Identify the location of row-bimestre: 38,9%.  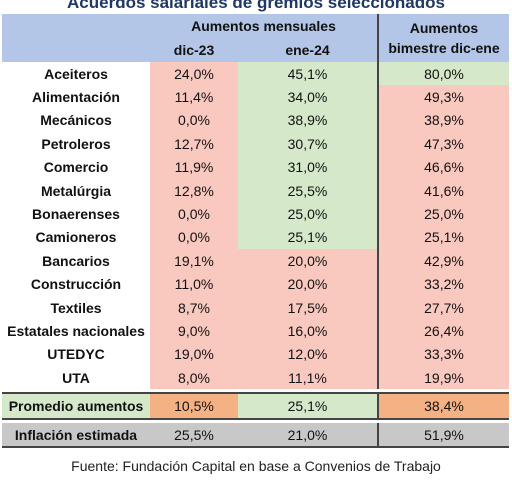
(443, 120).